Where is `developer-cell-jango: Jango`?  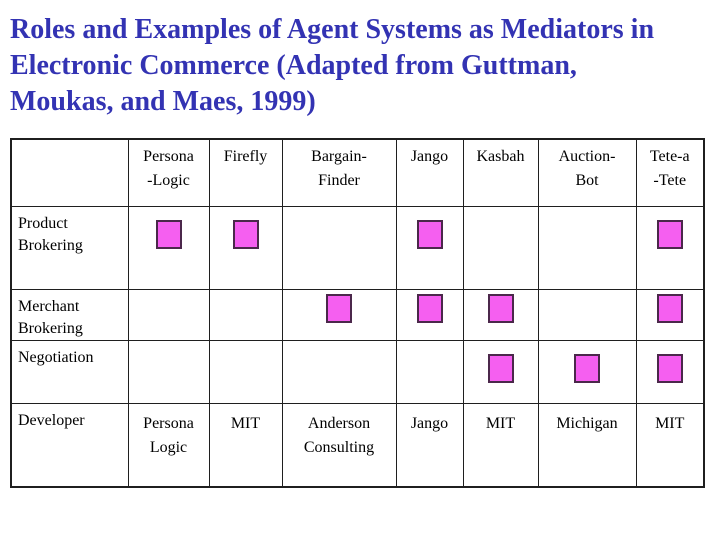
developer-cell-jango: Jango is located at coordinates (429, 445).